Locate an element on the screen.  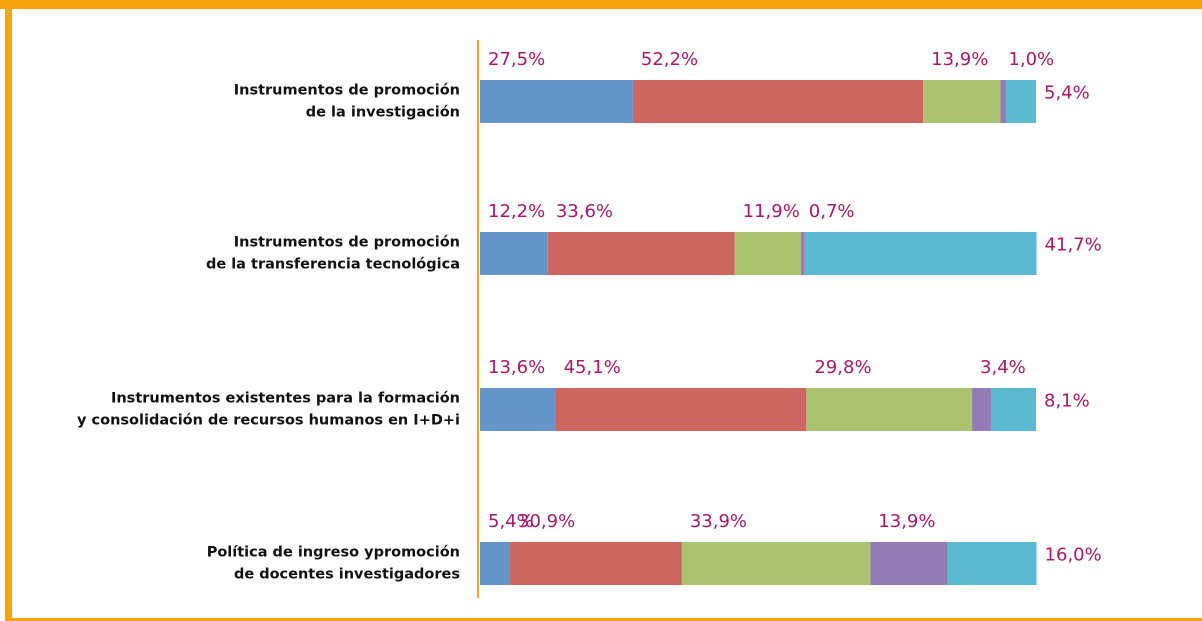
value-label: 12,2% is located at coordinates (516, 211).